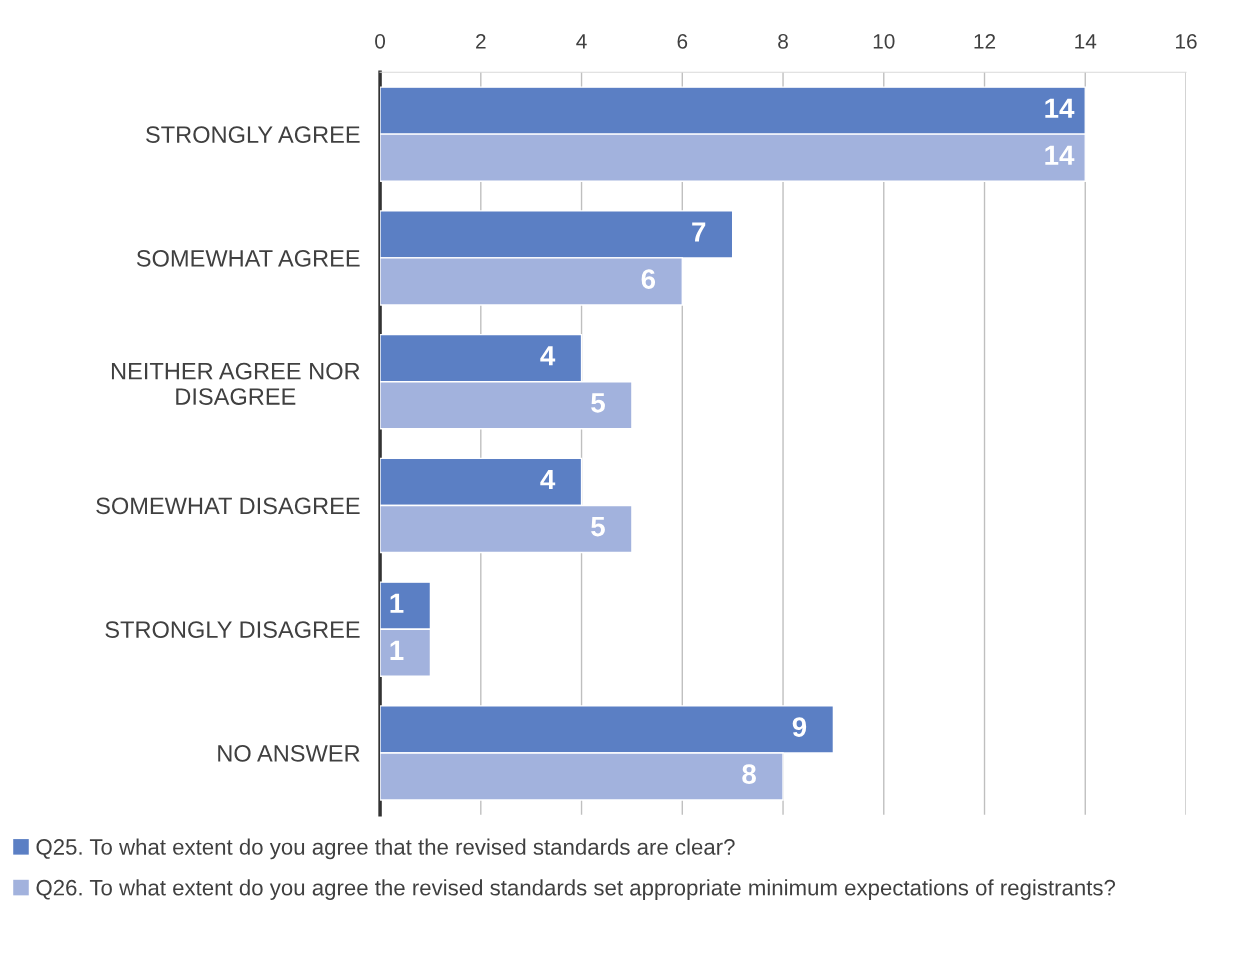 This screenshot has height=977, width=1238. I want to click on x-tick-label: 0, so click(380, 41).